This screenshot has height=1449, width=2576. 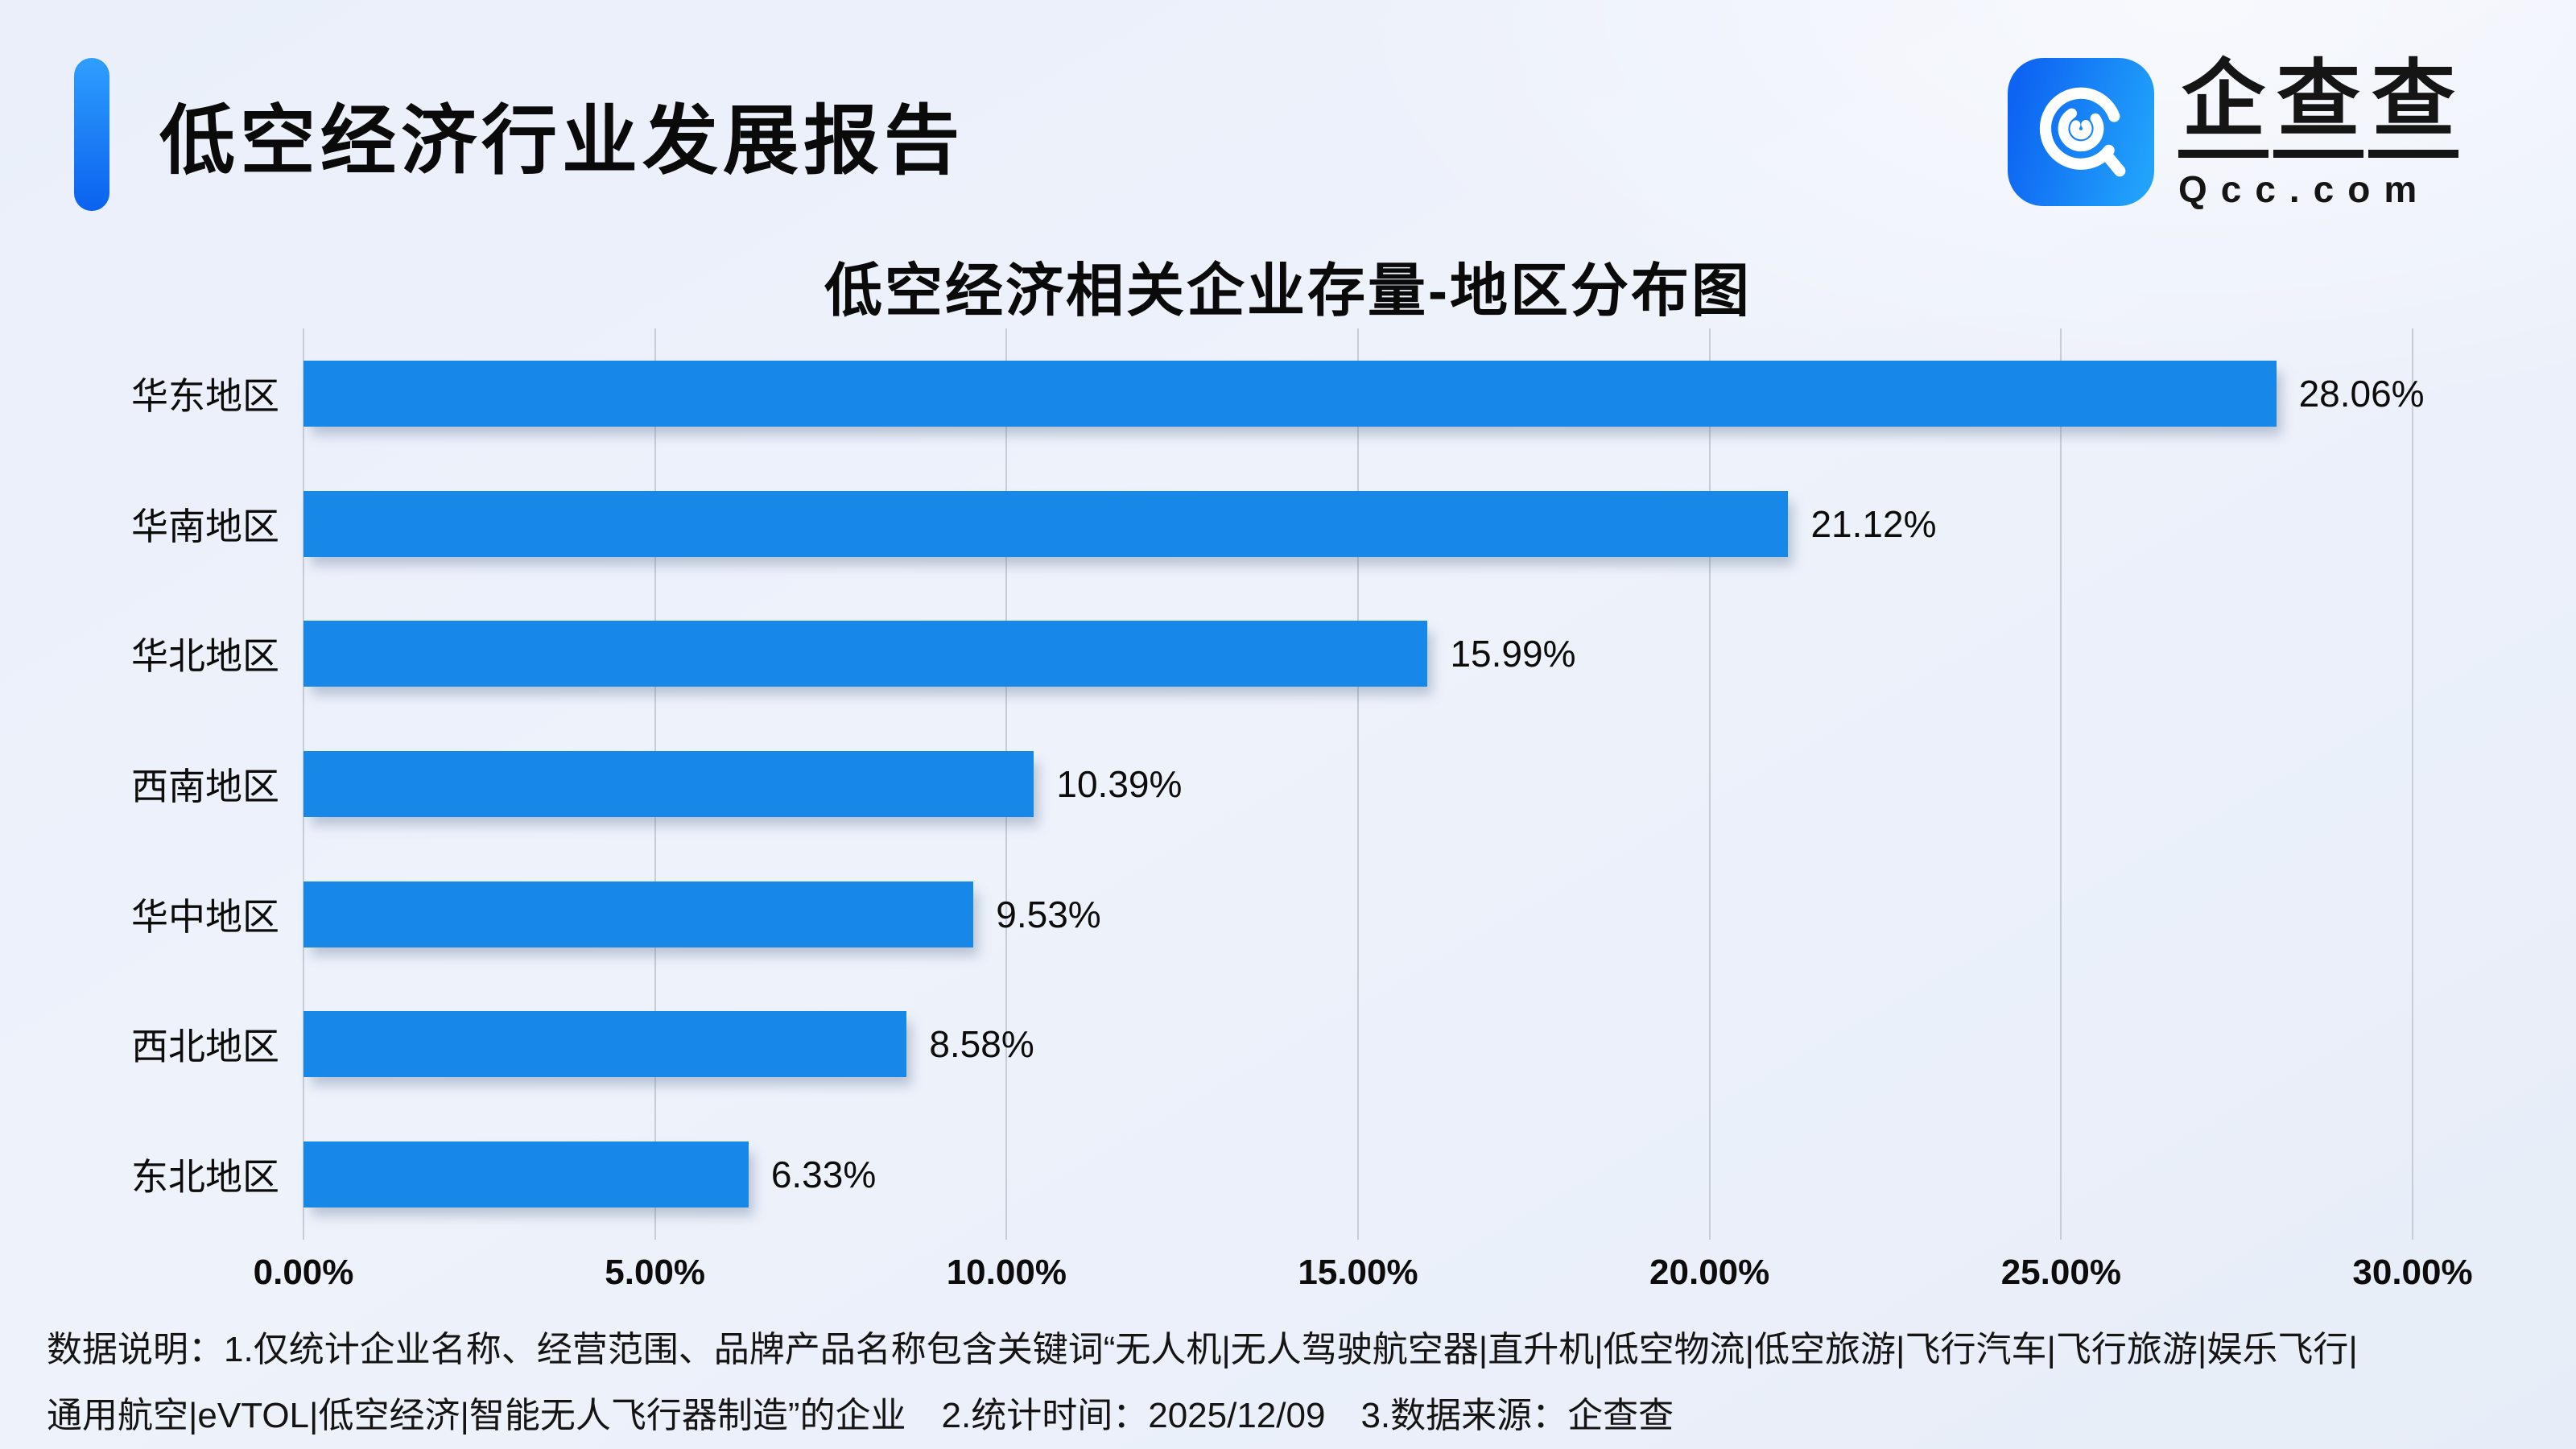 I want to click on qcc-brand-logo: 企 查 查 Qcc.com, so click(x=2235, y=134).